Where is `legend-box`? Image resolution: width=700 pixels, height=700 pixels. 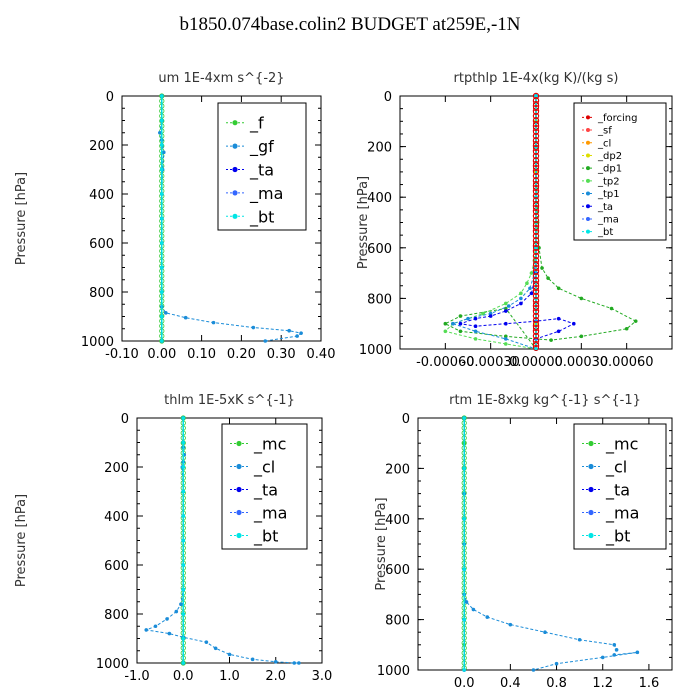
legend-box is located at coordinates (620, 171).